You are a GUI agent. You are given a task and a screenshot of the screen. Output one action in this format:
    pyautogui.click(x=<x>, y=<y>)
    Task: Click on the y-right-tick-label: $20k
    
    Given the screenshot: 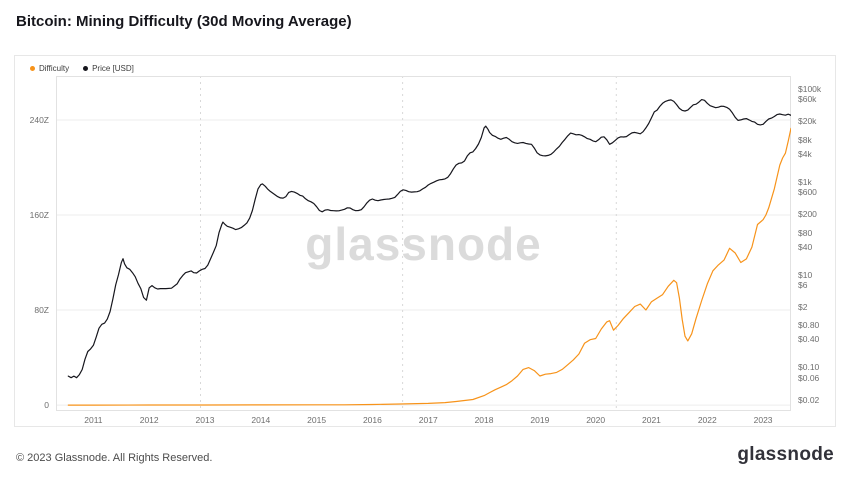 What is the action you would take?
    pyautogui.click(x=807, y=121)
    